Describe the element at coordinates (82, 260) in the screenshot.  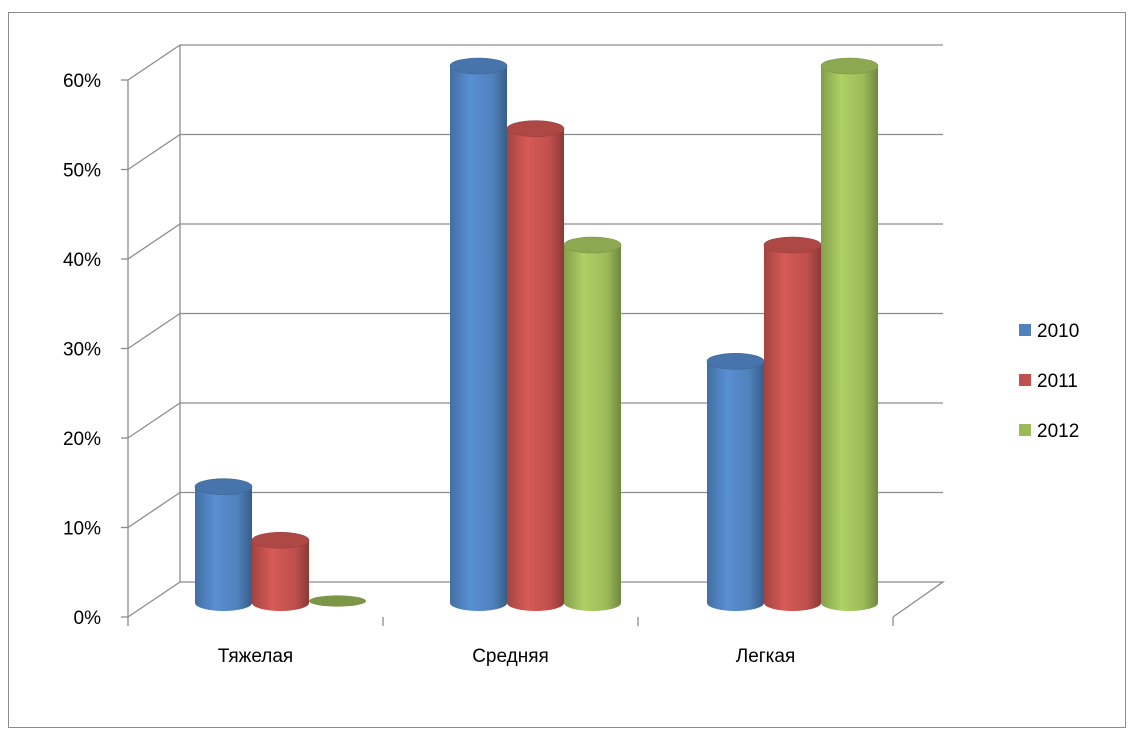
I see `y-tick-label: 40%` at that location.